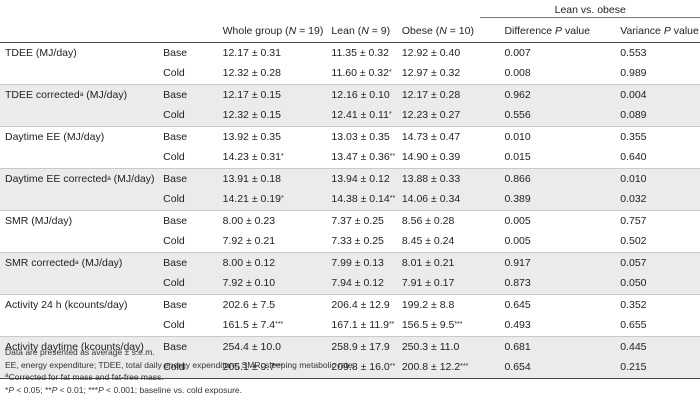 Image resolution: width=700 pixels, height=404 pixels. What do you see at coordinates (366, 284) in the screenshot?
I see `lean-cell: 7.94 ± 0.12` at bounding box center [366, 284].